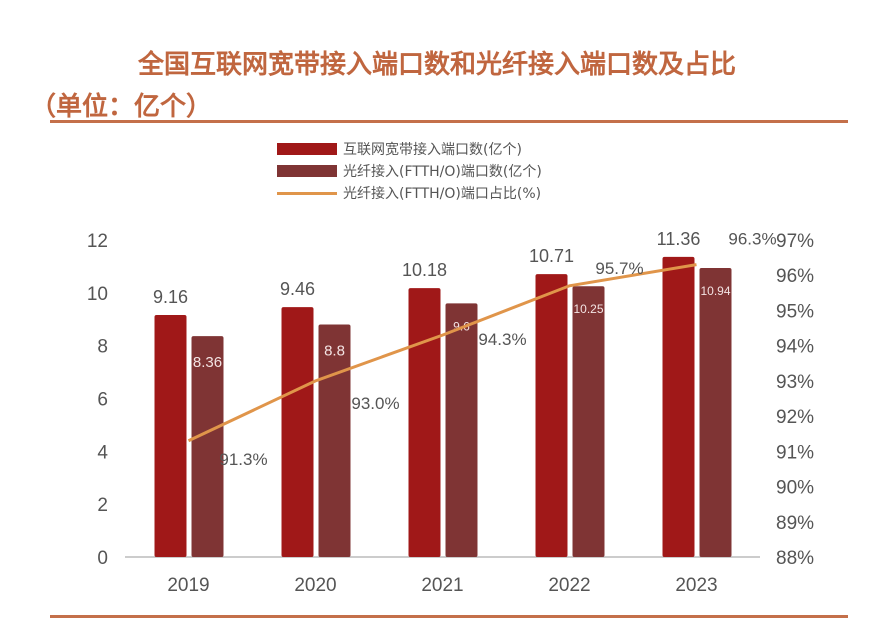 The width and height of the screenshot is (875, 623). Describe the element at coordinates (102, 558) in the screenshot. I see `left-axis-tick: 0` at that location.